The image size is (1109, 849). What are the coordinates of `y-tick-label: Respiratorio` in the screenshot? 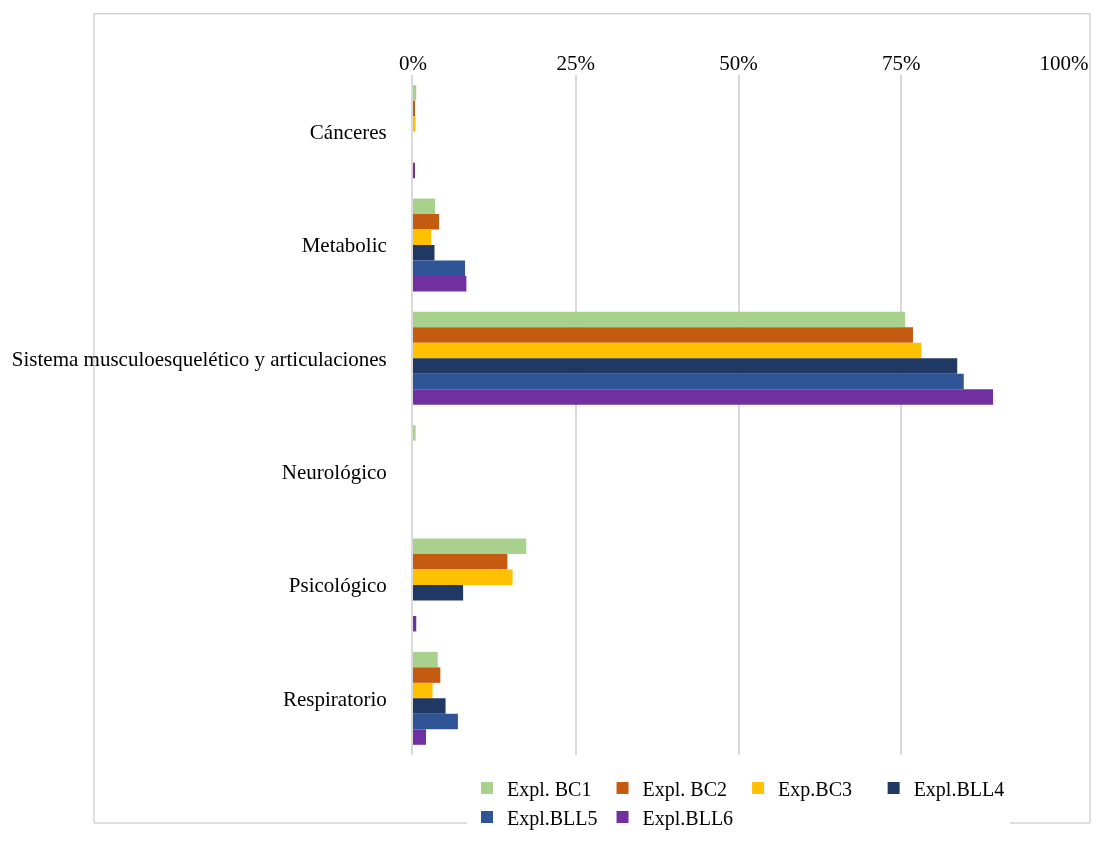 It's located at (334, 698).